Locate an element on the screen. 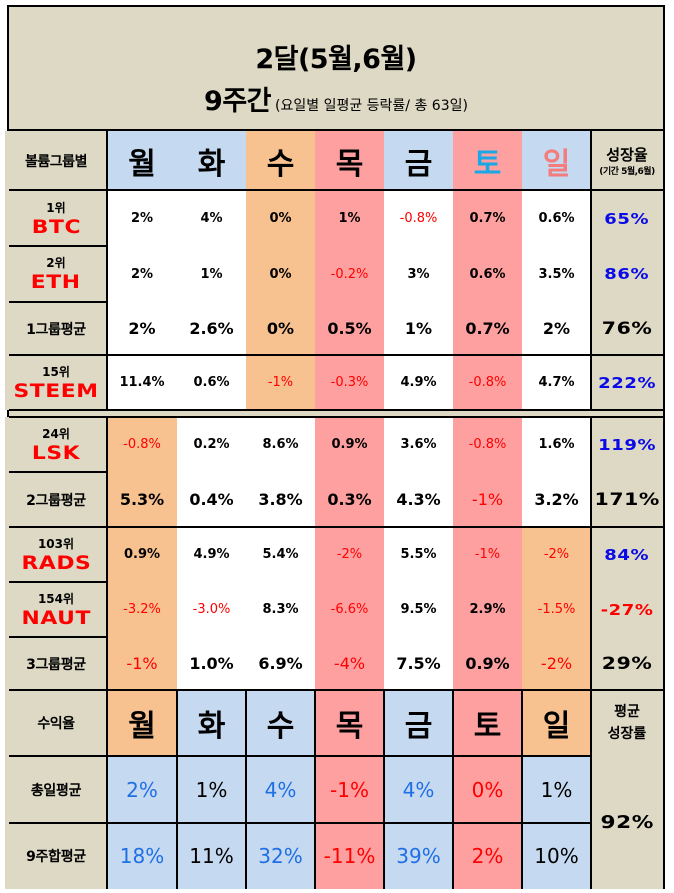  summary-avg-growth-cell: 92% is located at coordinates (627, 822).